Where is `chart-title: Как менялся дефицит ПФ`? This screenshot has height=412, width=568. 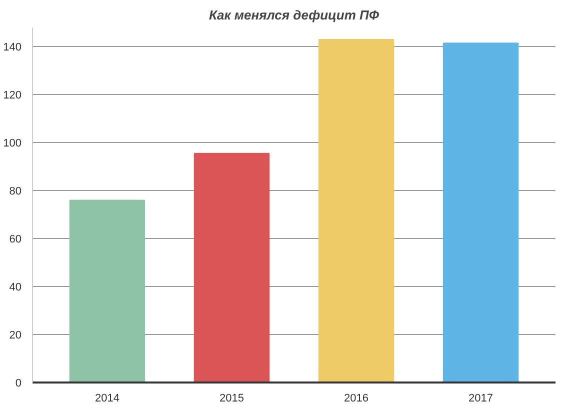 chart-title: Как менялся дефицит ПФ is located at coordinates (294, 15).